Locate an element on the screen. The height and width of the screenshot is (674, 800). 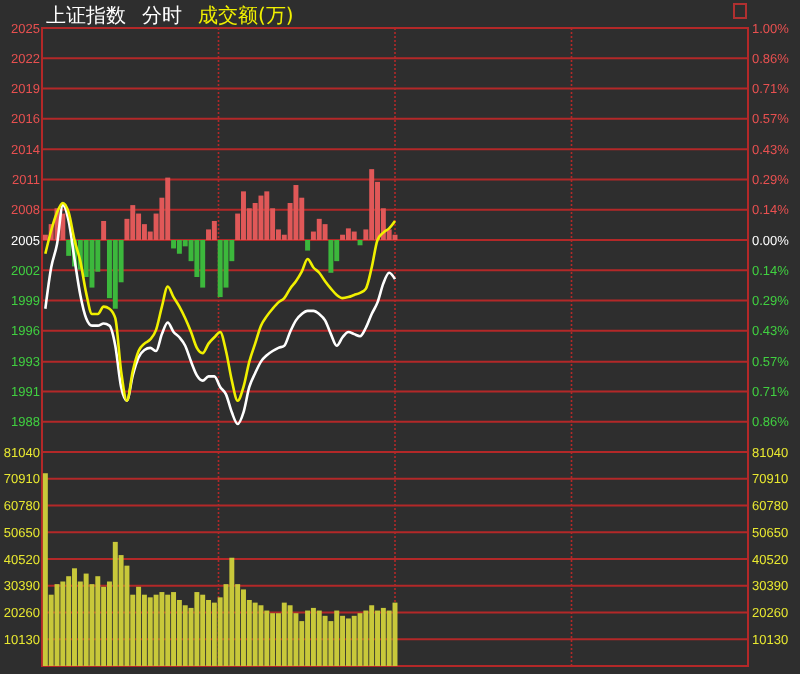
text: 成交额(万) is located at coordinates (246, 16).